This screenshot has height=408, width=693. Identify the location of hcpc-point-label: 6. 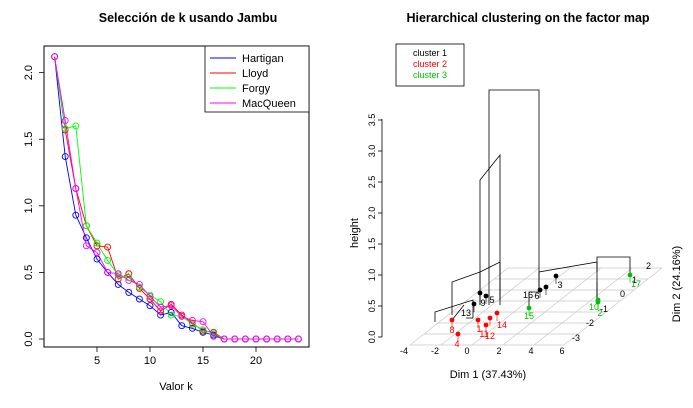
(536, 296).